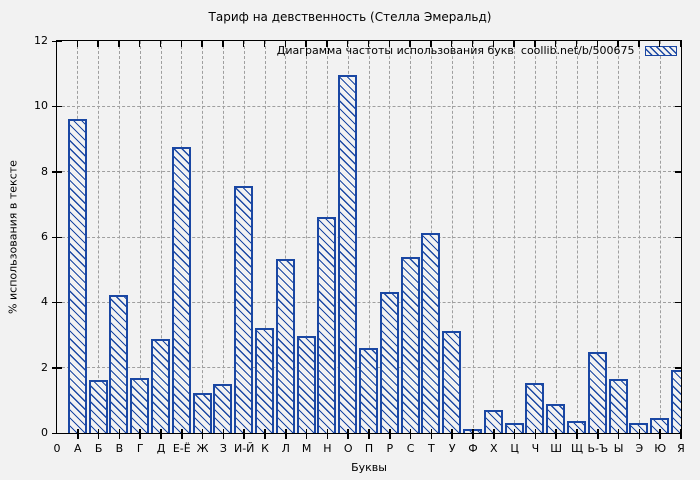 The height and width of the screenshot is (480, 700). What do you see at coordinates (494, 448) in the screenshot?
I see `x-tick-label: Х` at bounding box center [494, 448].